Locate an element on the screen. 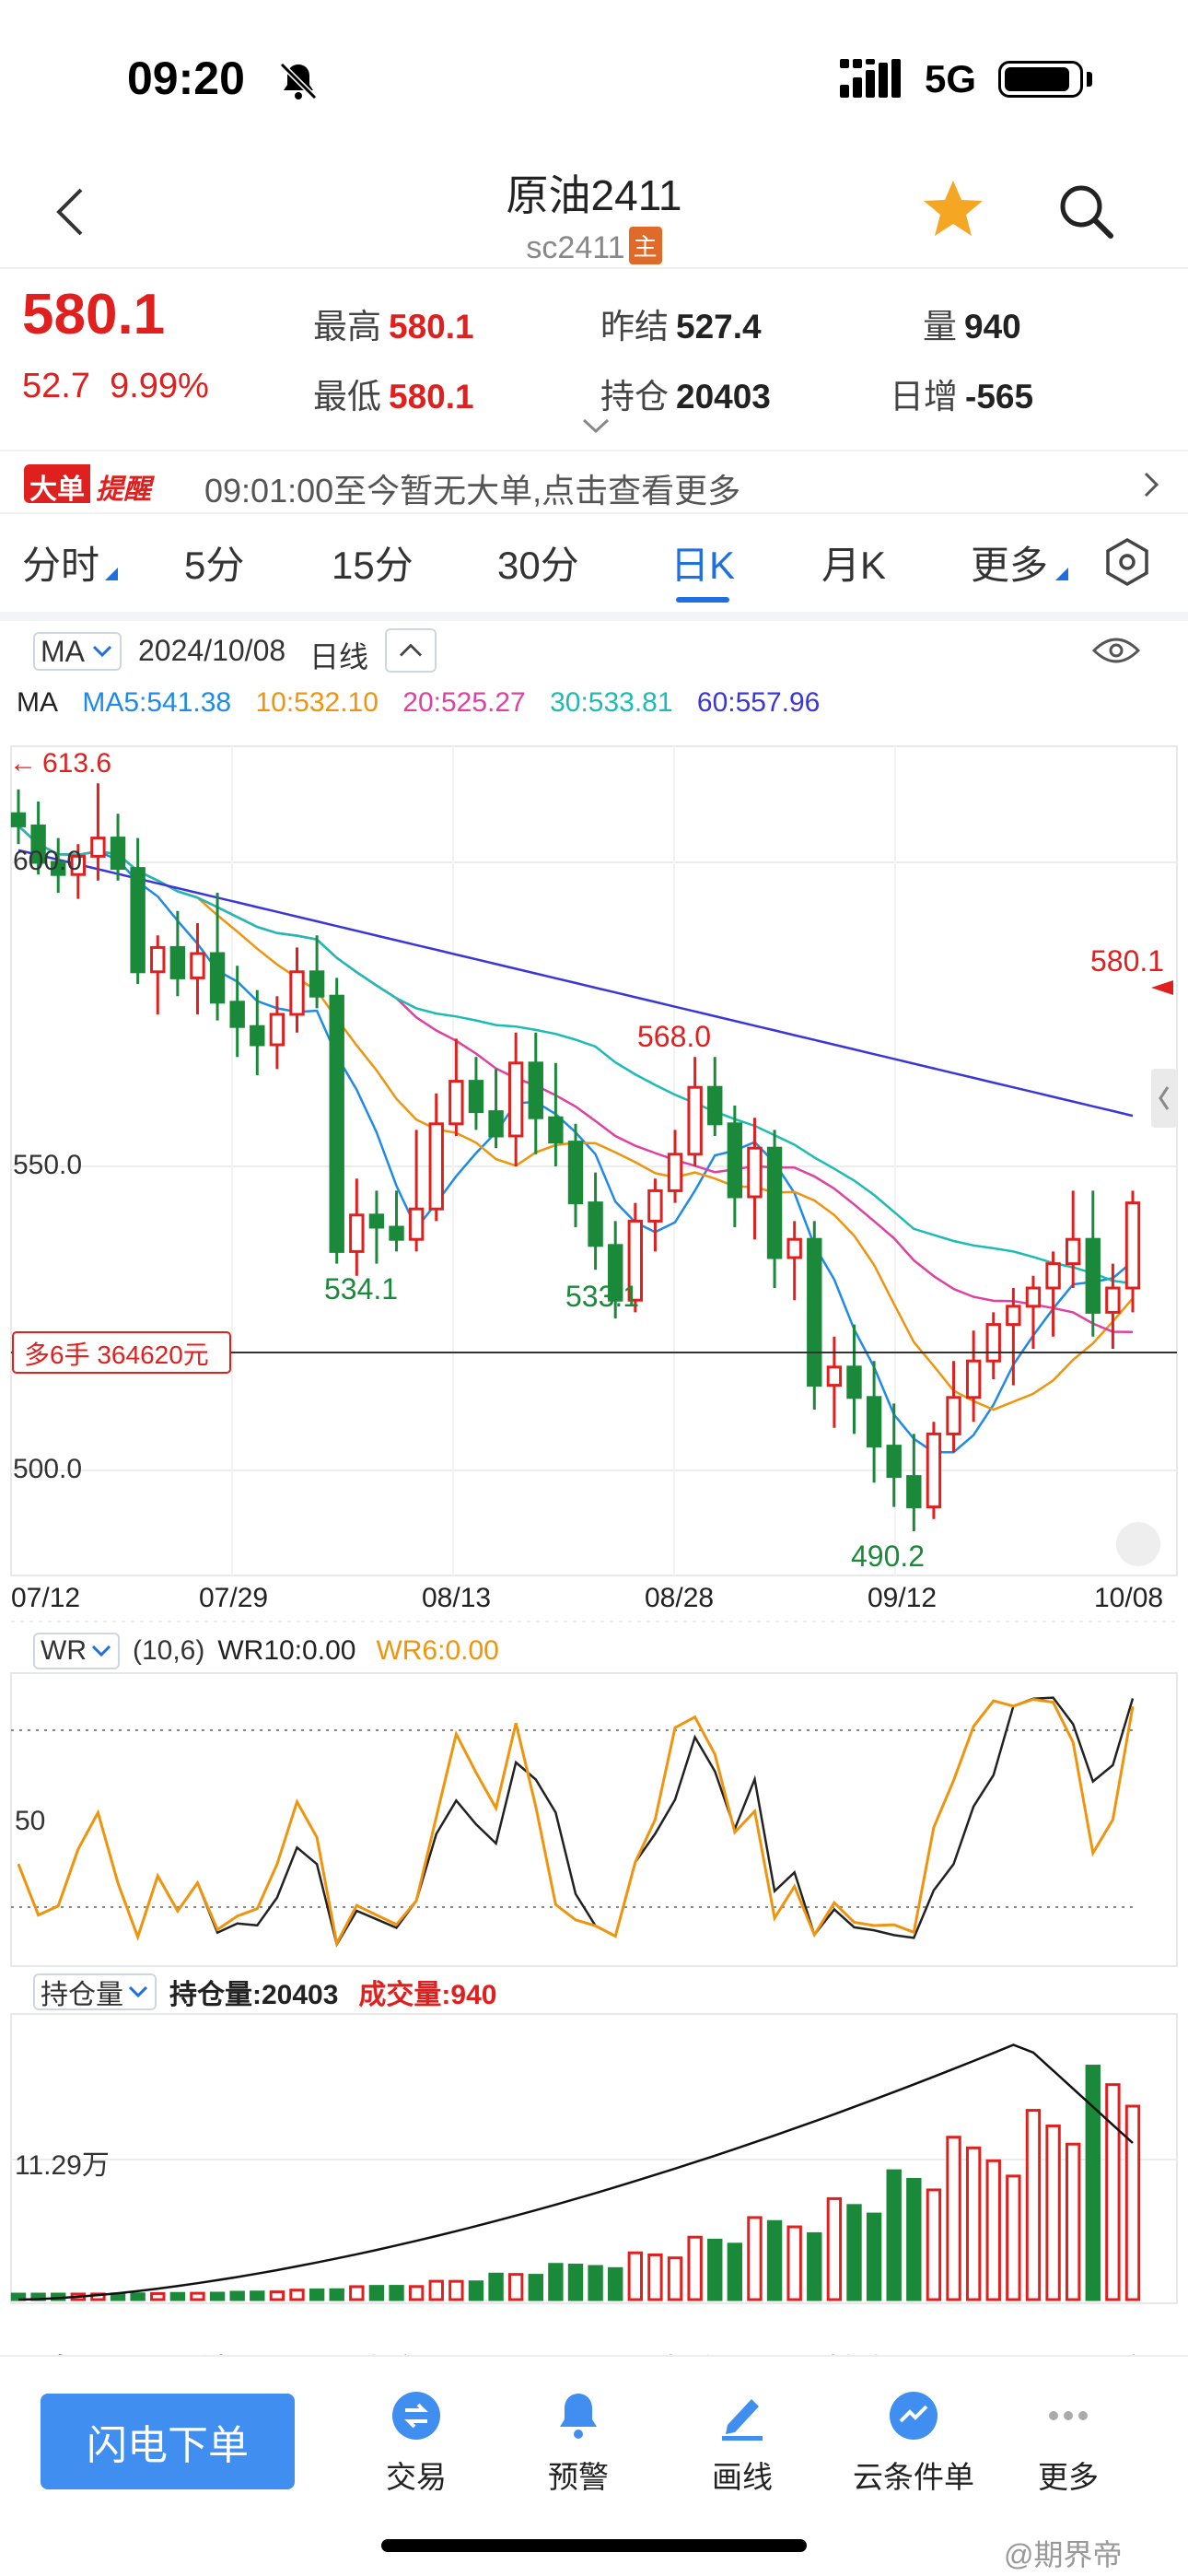  tab-monthly-k: 月K is located at coordinates (854, 565).